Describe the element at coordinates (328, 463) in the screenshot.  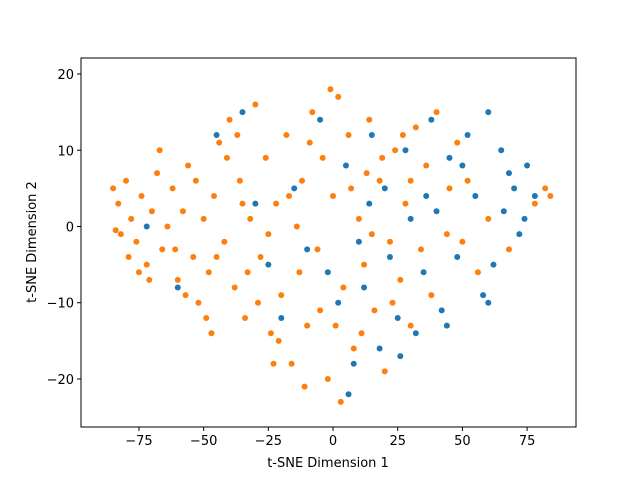
I see `x-axis-label: t-SNE Dimension 1` at that location.